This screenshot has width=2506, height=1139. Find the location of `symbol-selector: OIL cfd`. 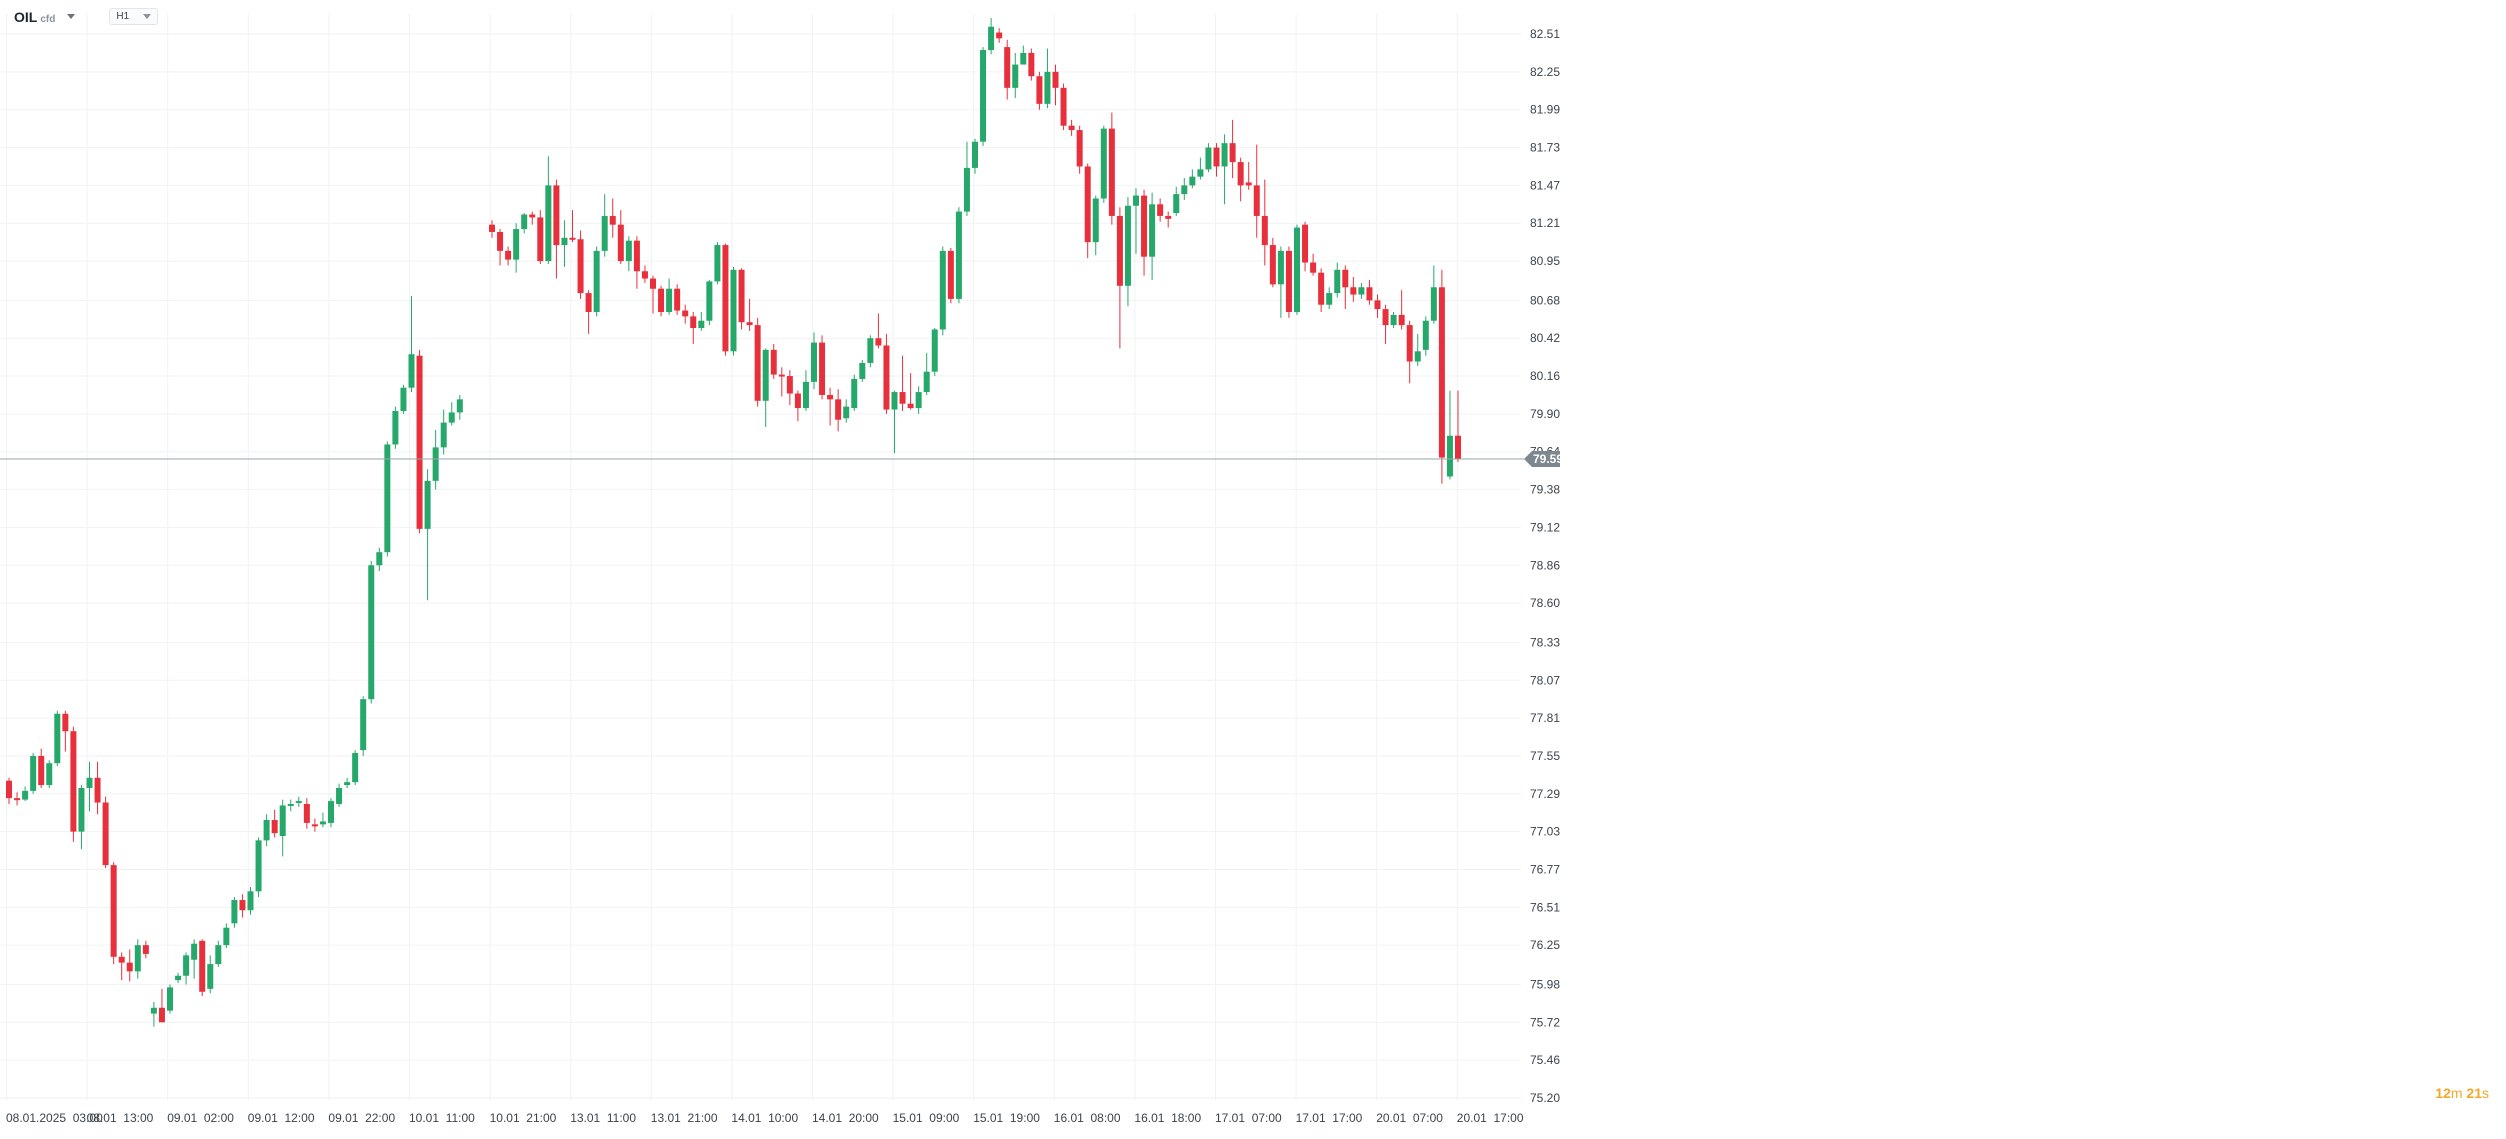

symbol-selector: OIL cfd is located at coordinates (34, 17).